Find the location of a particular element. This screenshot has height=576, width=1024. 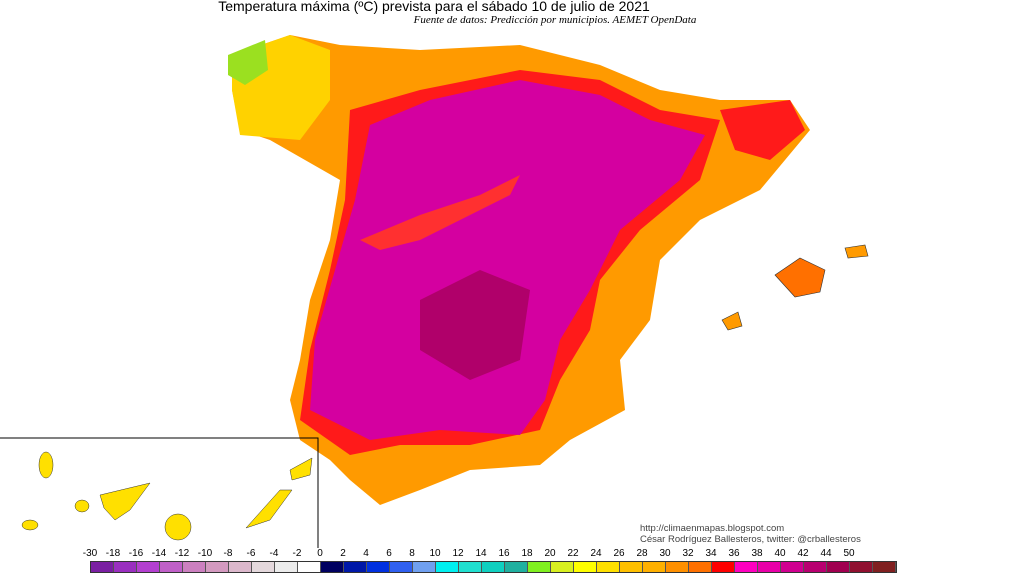

mountain-band is located at coordinates (440, 212).